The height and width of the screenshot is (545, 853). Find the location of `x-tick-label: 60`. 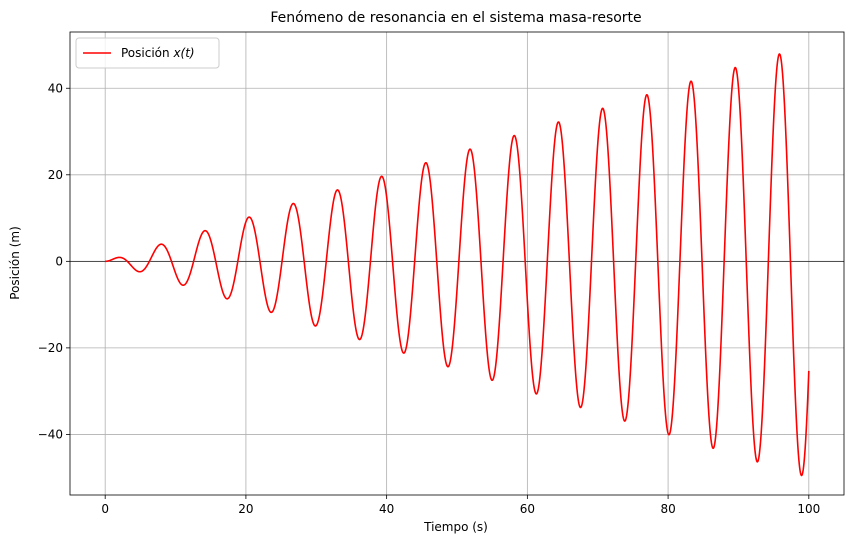

x-tick-label: 60 is located at coordinates (527, 509).